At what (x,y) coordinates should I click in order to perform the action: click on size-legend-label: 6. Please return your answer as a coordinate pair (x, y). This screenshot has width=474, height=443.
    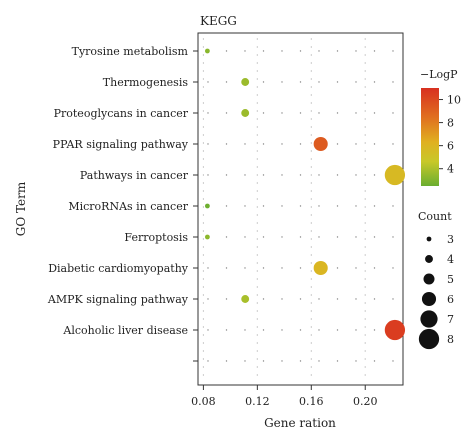
    Looking at the image, I should click on (450, 299).